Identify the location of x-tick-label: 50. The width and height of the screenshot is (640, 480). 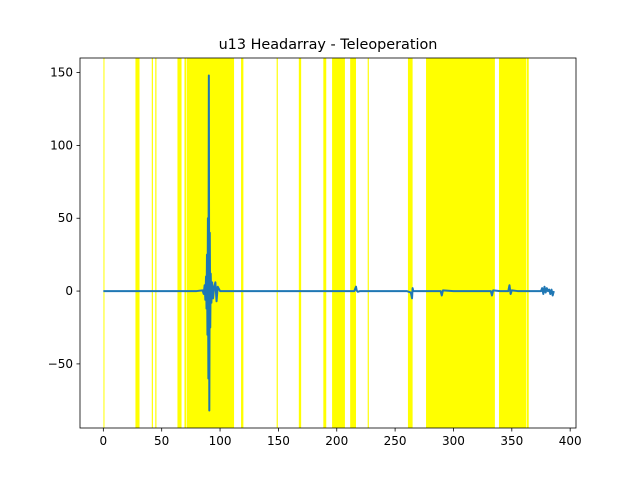
(161, 441).